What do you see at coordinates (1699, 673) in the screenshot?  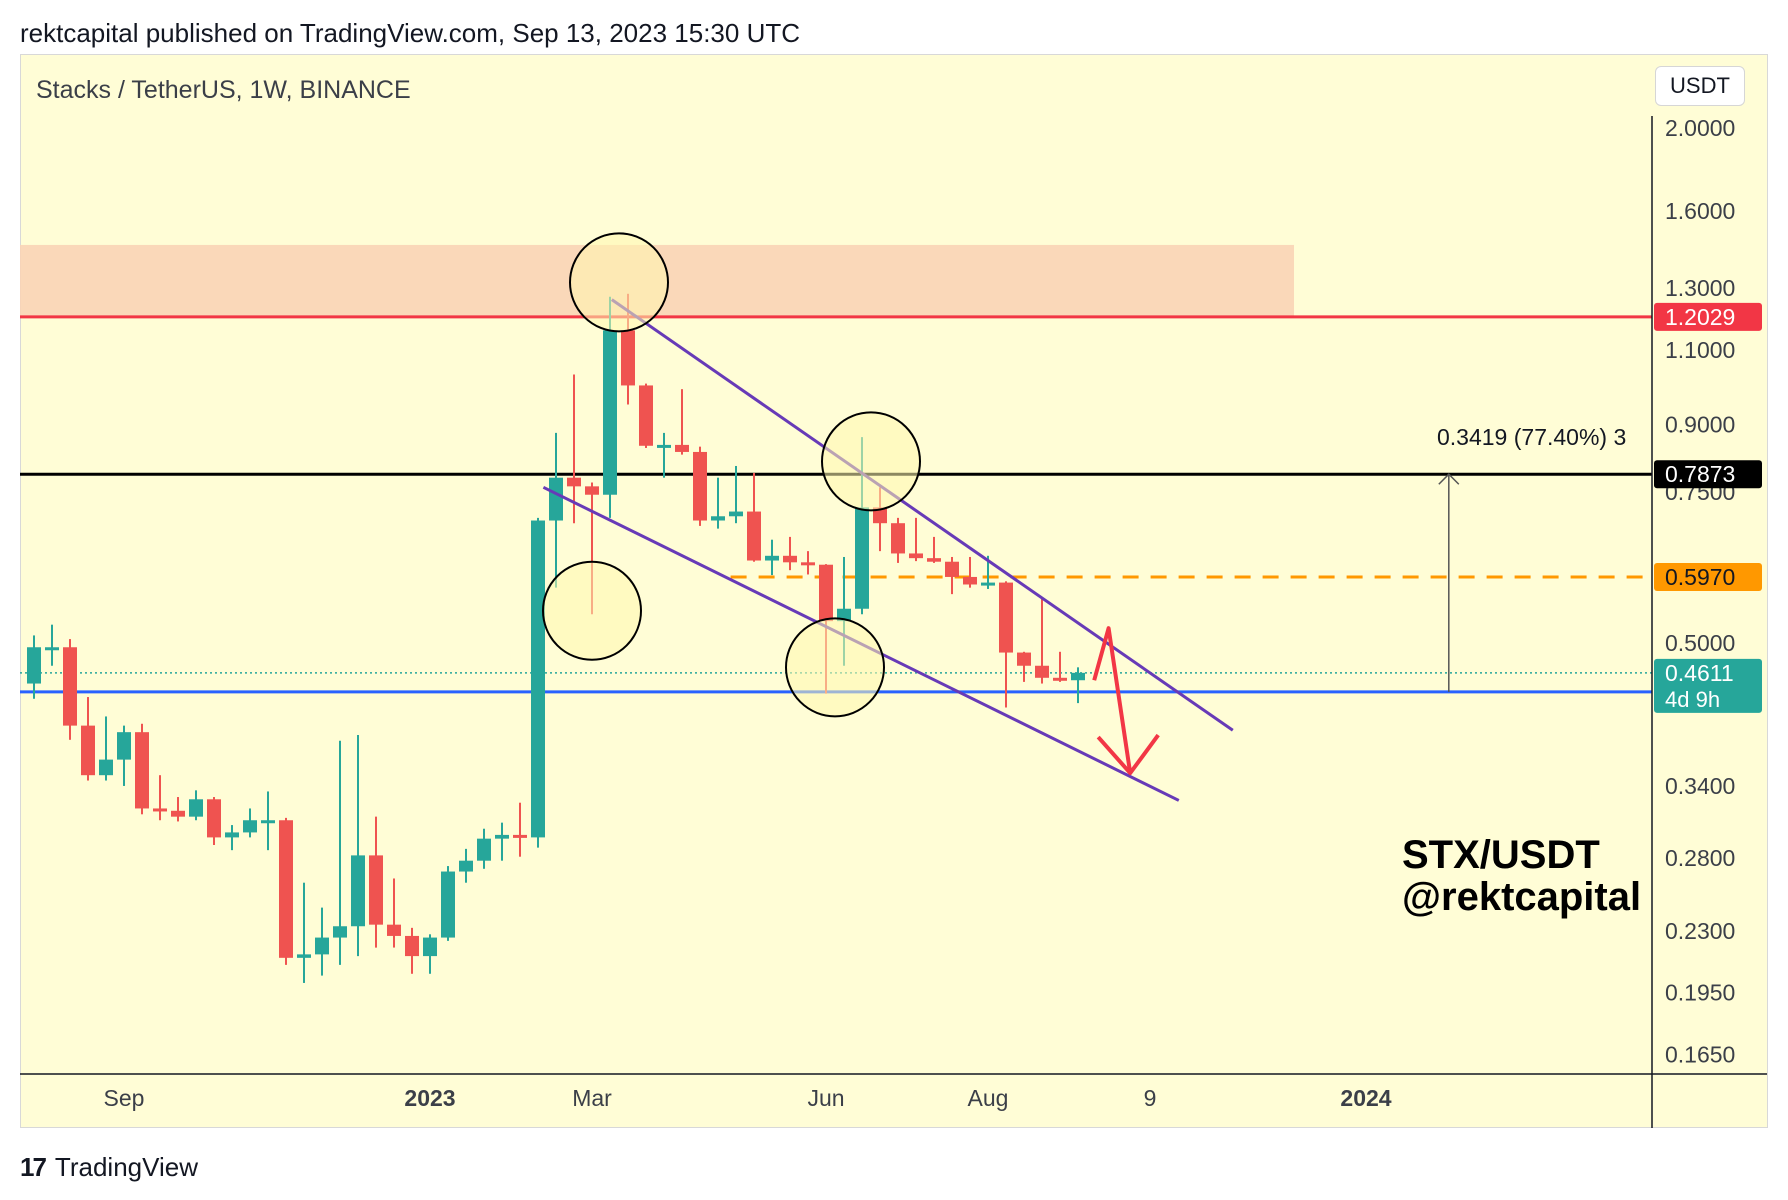 I see `current-price-tag: 0.4611` at bounding box center [1699, 673].